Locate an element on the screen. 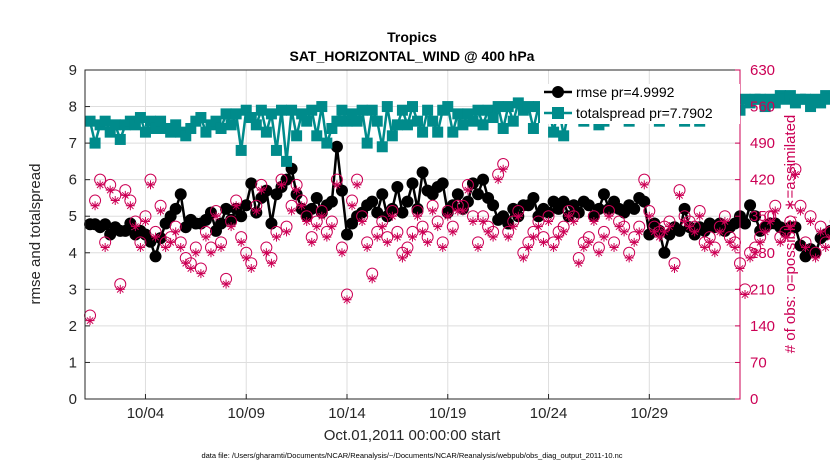 The image size is (830, 470). y-tick-label: 8 is located at coordinates (73, 107).